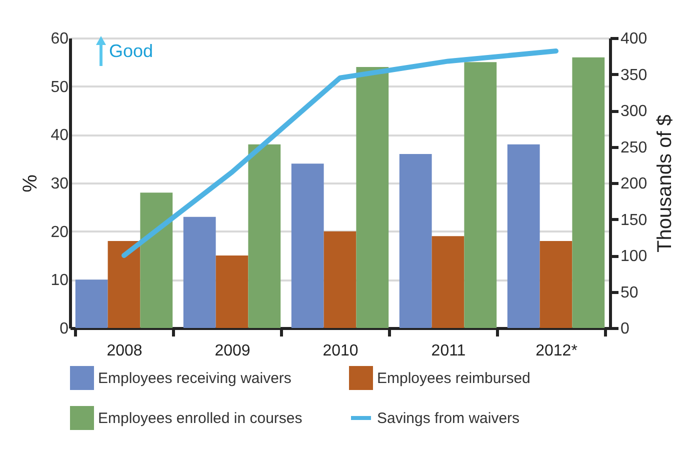 This screenshot has width=688, height=462. What do you see at coordinates (59, 39) in the screenshot?
I see `y-tick-label: 60` at bounding box center [59, 39].